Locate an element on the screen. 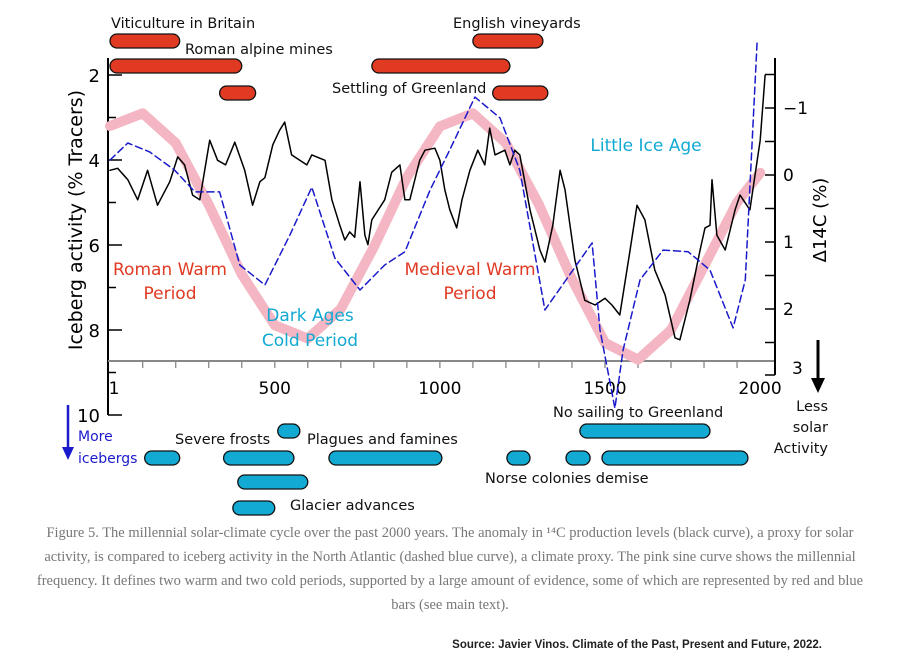  label-no-sailing: No sailing to Greenland is located at coordinates (638, 413).